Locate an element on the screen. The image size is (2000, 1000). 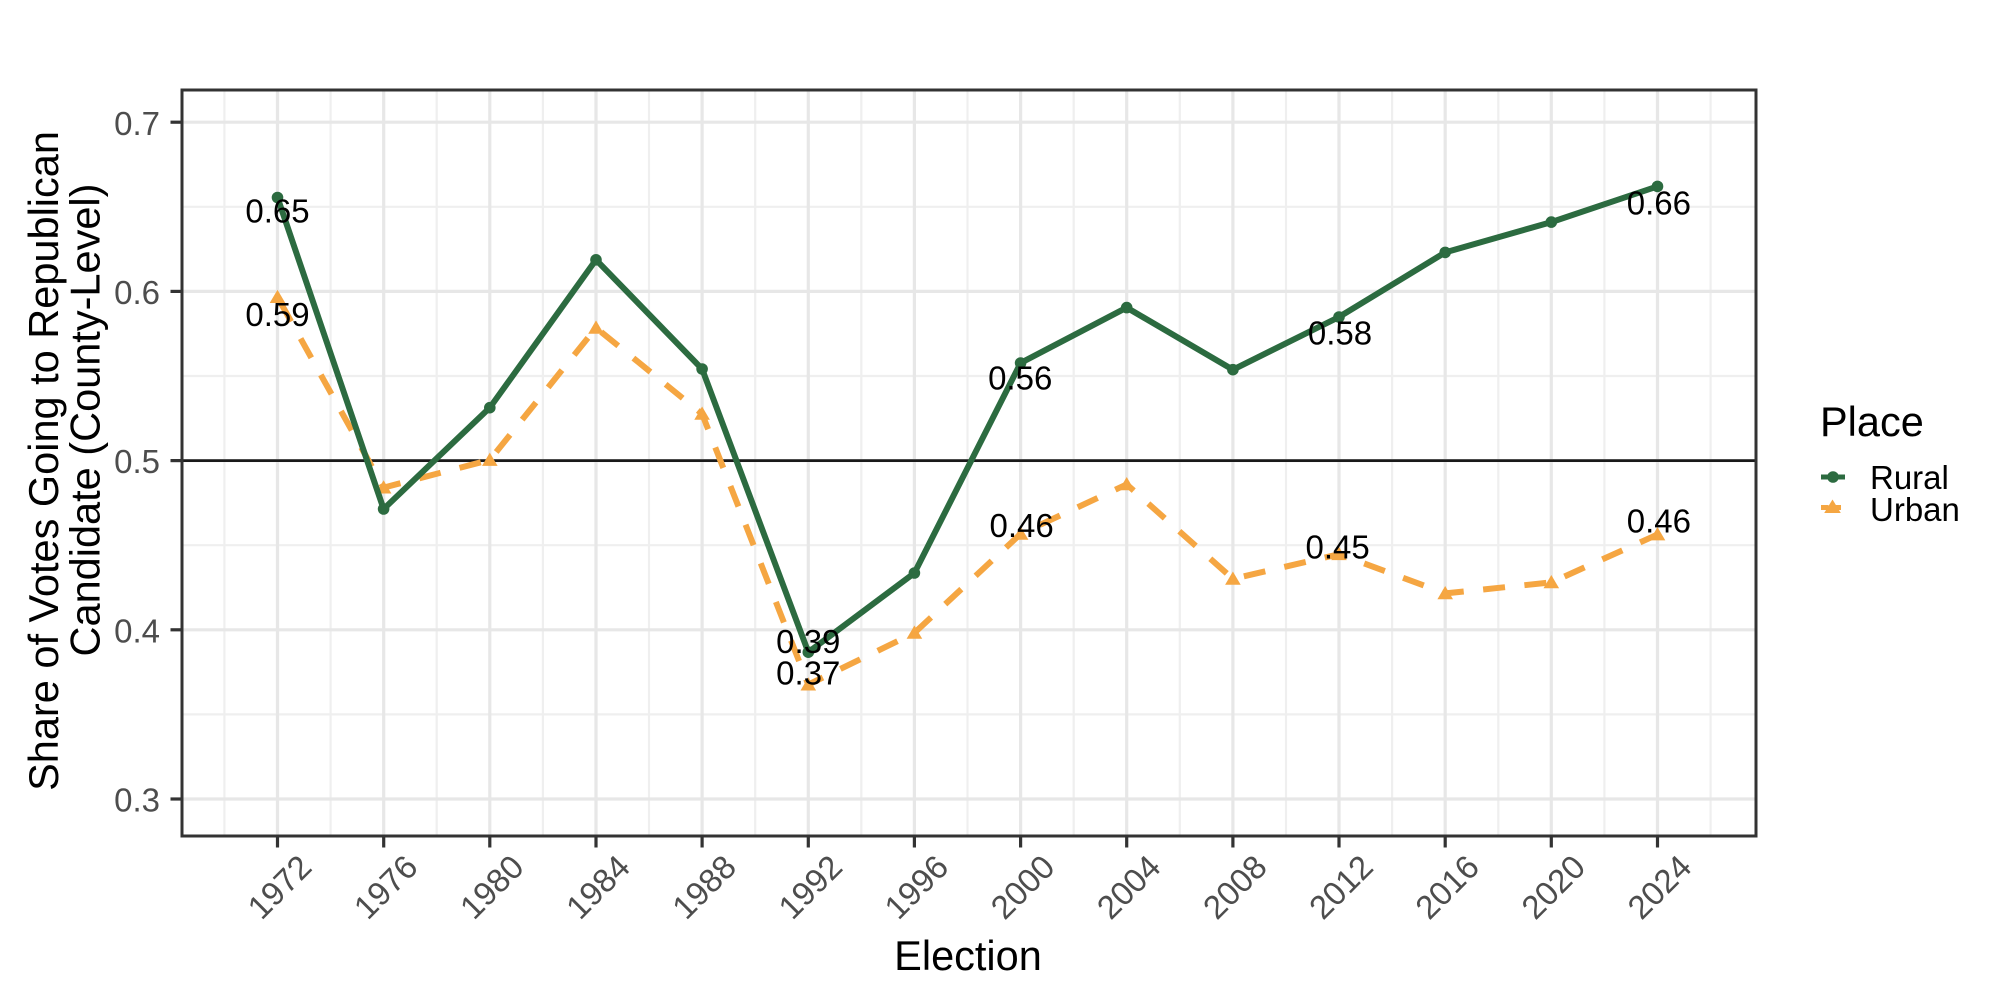
svg-text:Share of Votes Going to Republ: Share of Votes Going to Republican is located at coordinates (43, 461).